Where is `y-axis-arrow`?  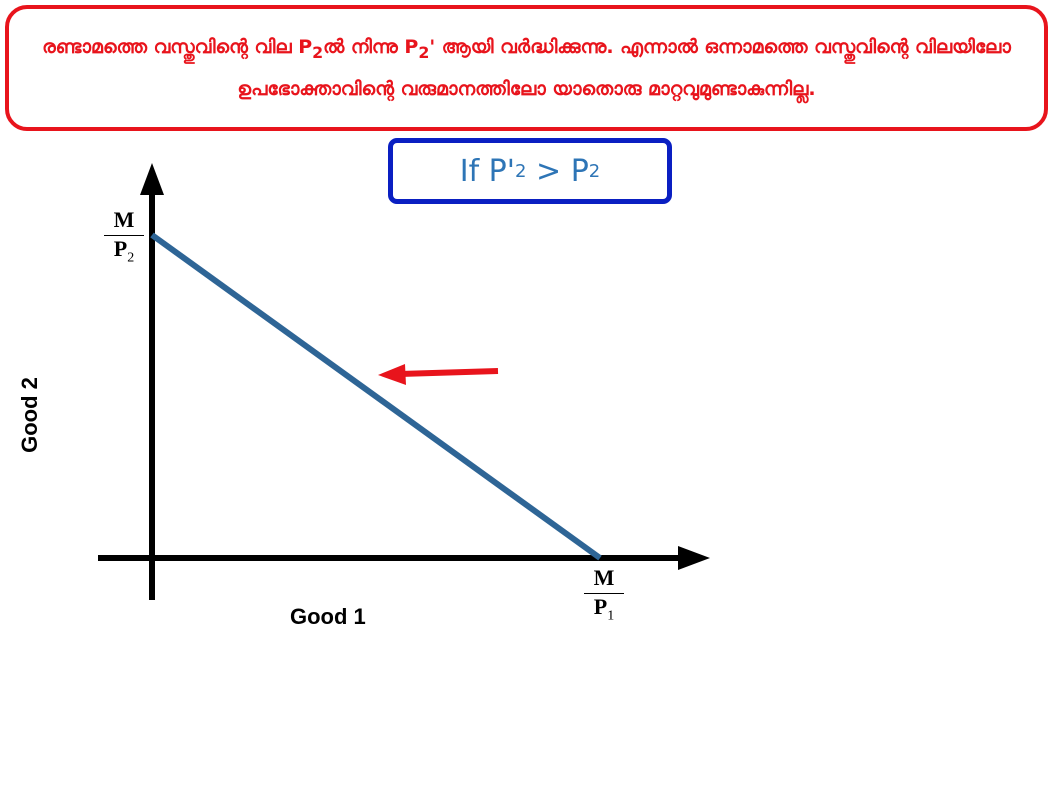
y-axis-arrow is located at coordinates (152, 179).